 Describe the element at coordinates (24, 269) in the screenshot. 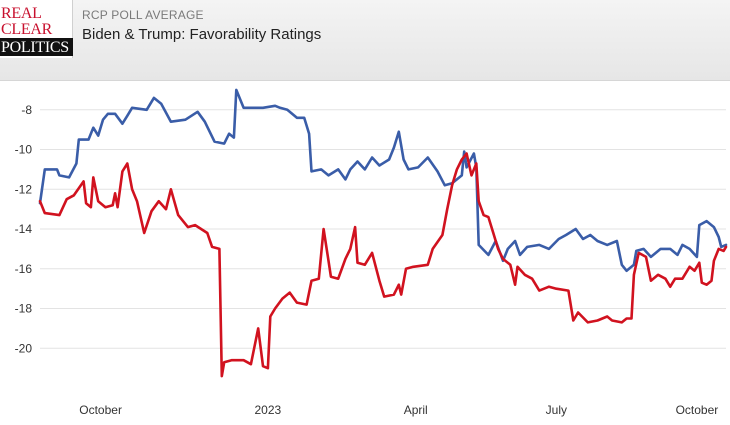

I see `y-tick-label: -16` at that location.